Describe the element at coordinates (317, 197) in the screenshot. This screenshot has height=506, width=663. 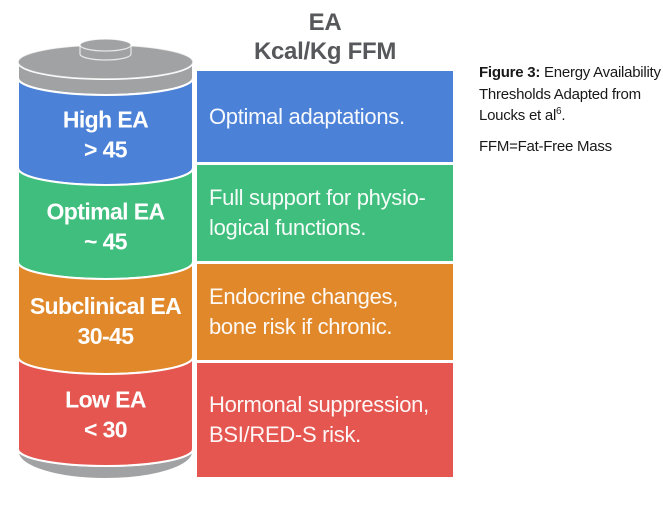
I see `description-line: Full support for physio-` at that location.